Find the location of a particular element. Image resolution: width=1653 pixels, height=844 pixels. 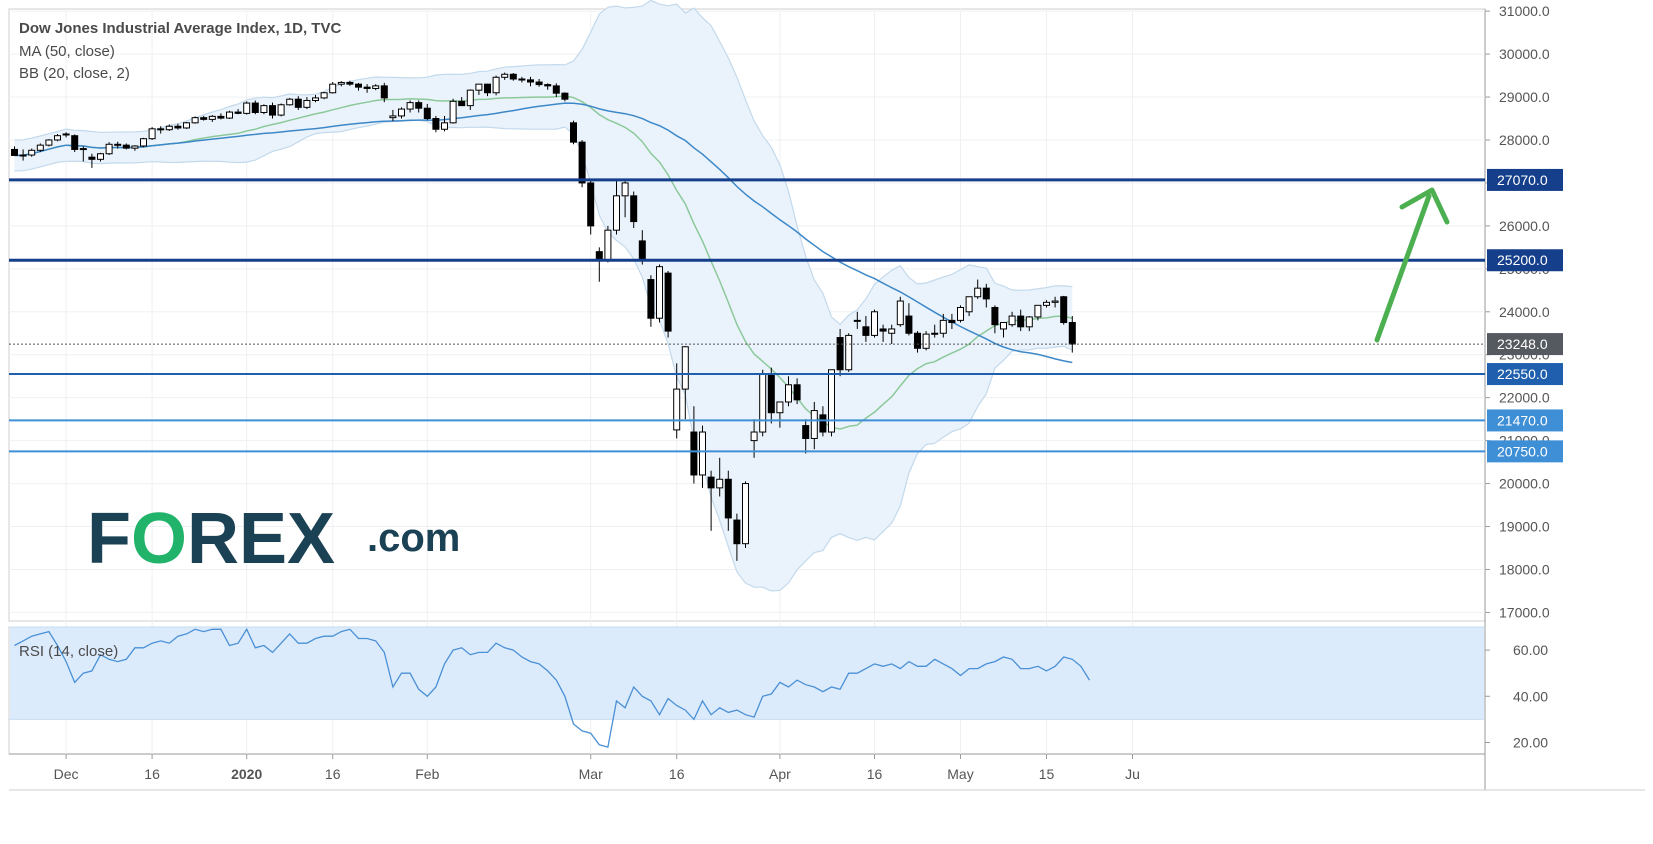

y-tick-label: 20000.0 is located at coordinates (1524, 484).